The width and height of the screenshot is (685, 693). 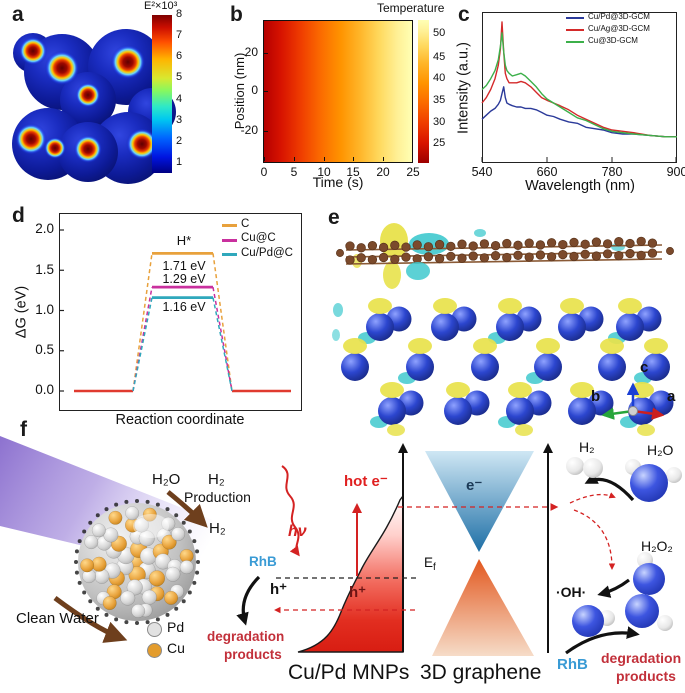 What do you see at coordinates (23, 429) in the screenshot?
I see `panel-label-f: f` at bounding box center [23, 429].